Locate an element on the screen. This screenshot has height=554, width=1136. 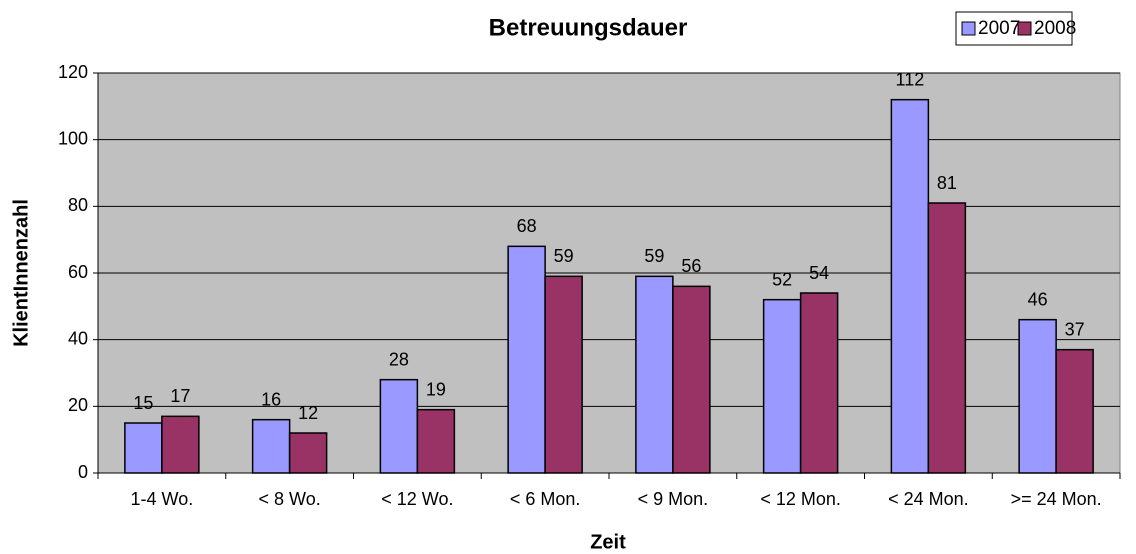
x-axis-title: Zeit is located at coordinates (608, 542).